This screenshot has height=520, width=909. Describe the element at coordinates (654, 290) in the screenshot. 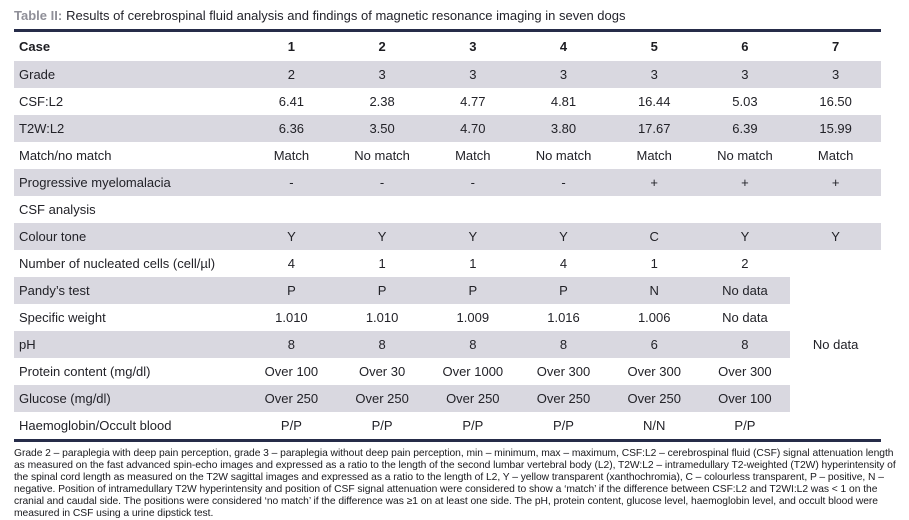

I see `cell: N` at that location.